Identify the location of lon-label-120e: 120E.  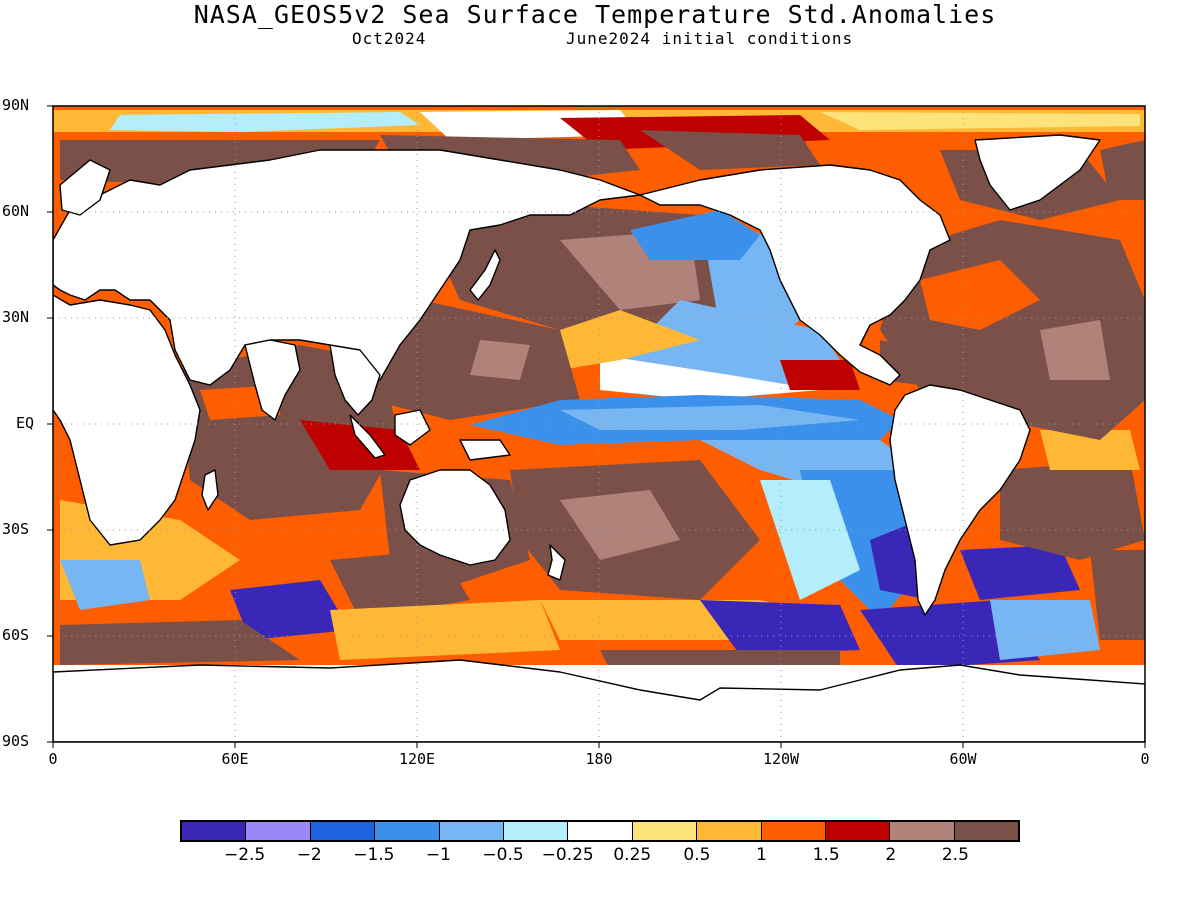
(417, 759).